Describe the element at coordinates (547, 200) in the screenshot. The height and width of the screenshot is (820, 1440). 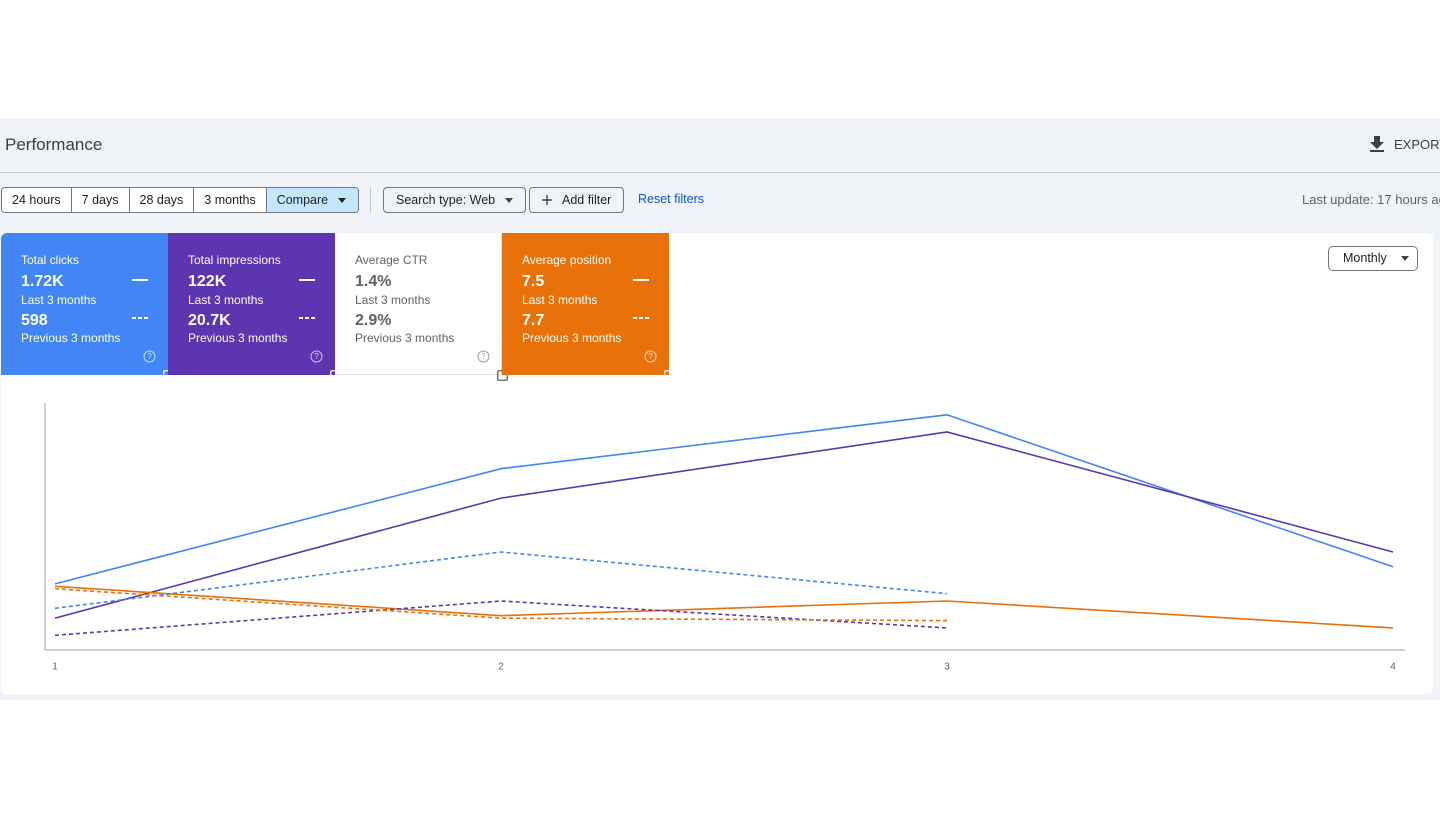
I see `plus-icon` at that location.